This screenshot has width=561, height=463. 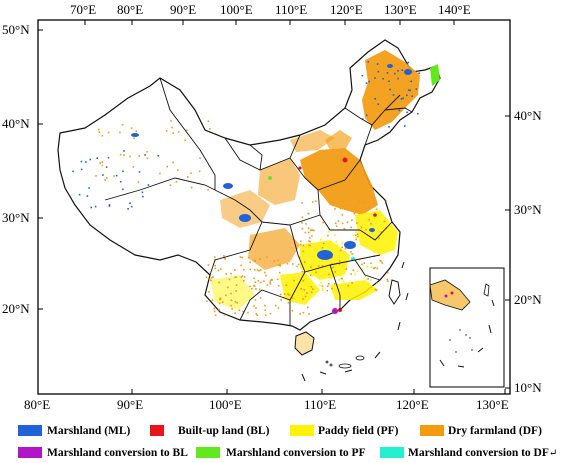 I want to click on bottom-lon-tick-label: 100°E, so click(x=225, y=404).